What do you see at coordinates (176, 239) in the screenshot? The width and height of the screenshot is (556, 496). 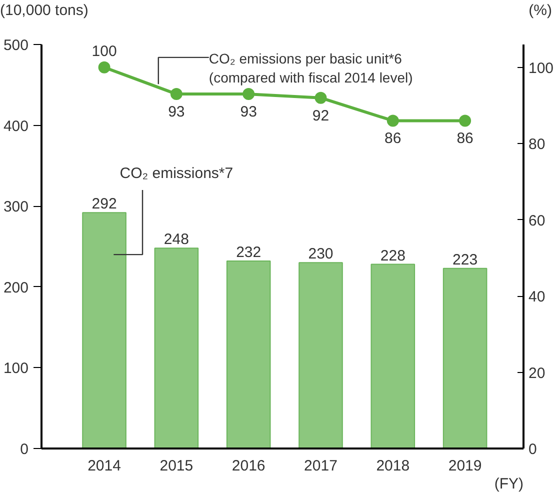 I see `data-label: 248` at bounding box center [176, 239].